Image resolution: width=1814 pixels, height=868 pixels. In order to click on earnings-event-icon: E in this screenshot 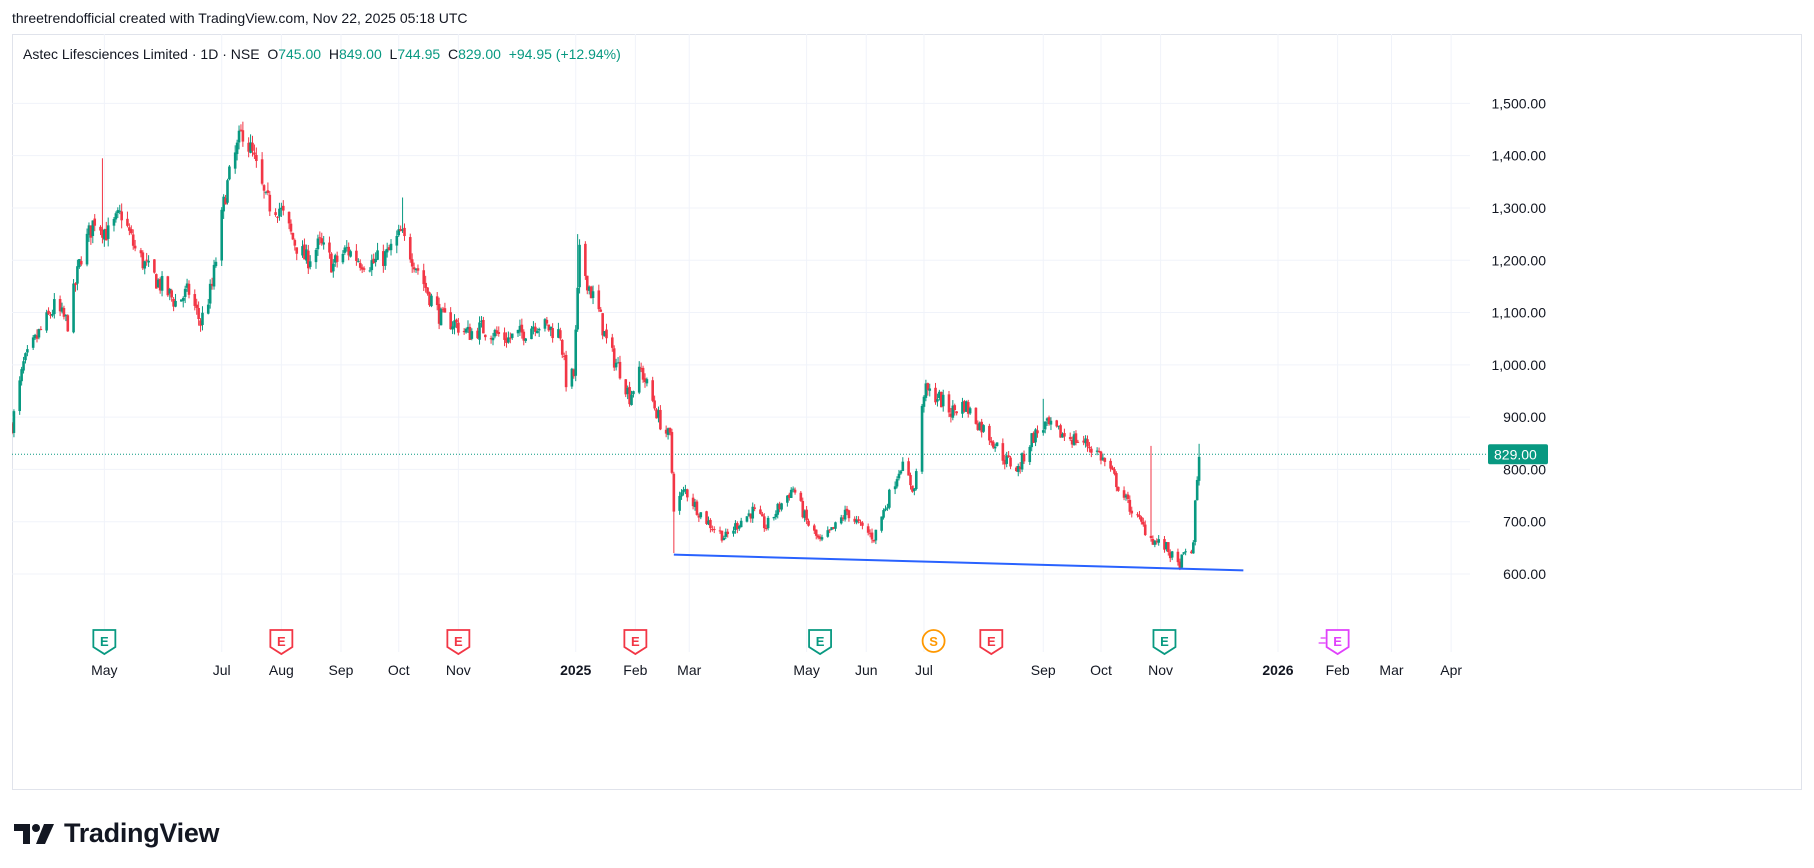, I will do `click(635, 642)`.